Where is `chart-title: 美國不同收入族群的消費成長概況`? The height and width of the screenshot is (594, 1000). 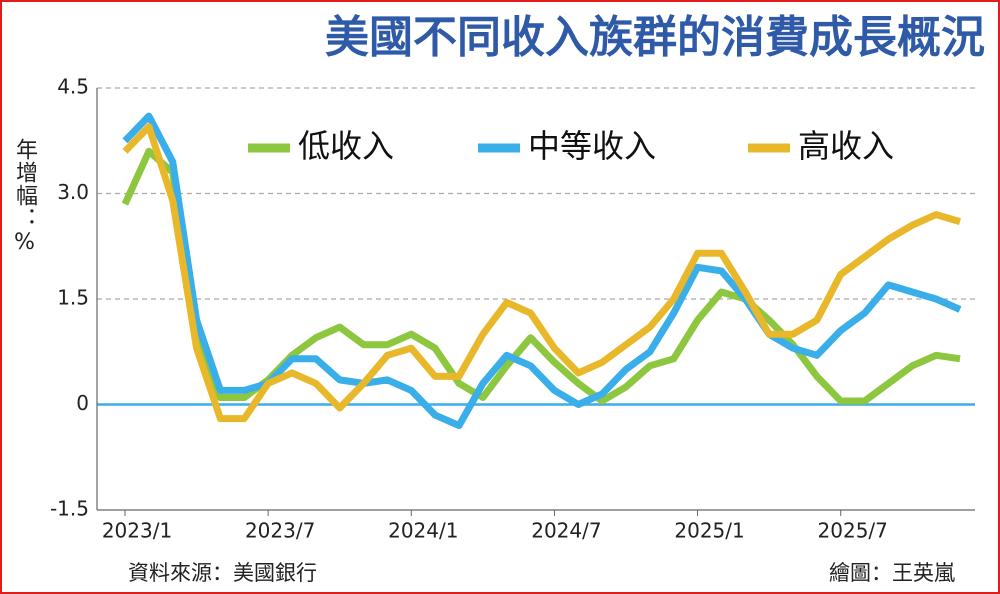
chart-title: 美國不同收入族群的消費成長概況 is located at coordinates (655, 37).